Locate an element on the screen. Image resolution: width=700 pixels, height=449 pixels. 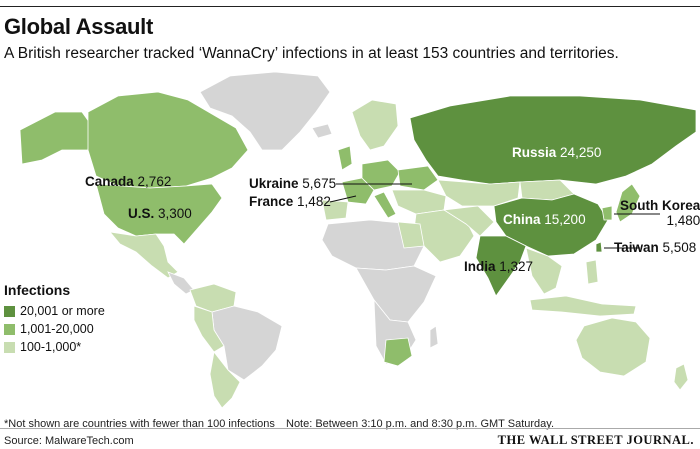
region-alaska is located at coordinates (56, 138).